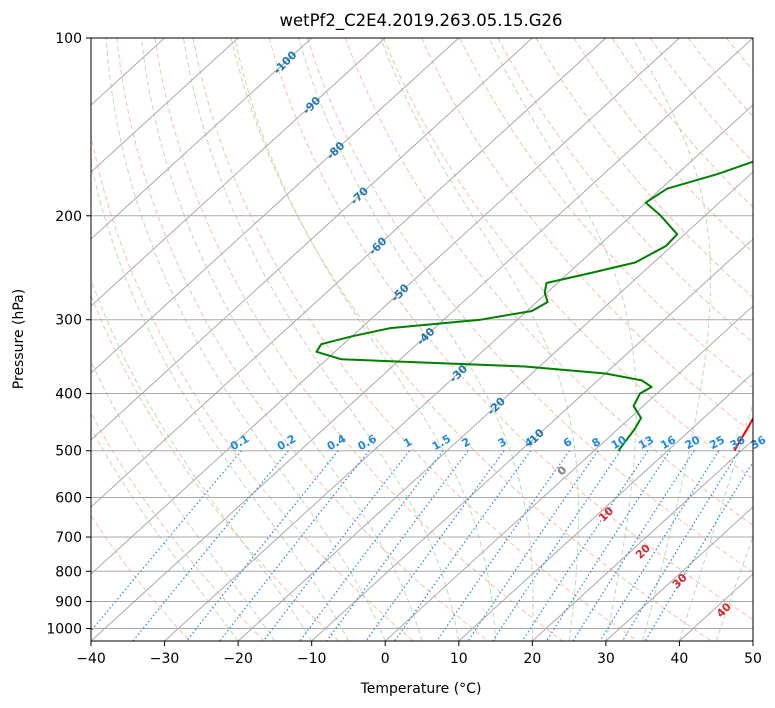 This screenshot has width=775, height=708. Describe the element at coordinates (68, 452) in the screenshot. I see `y-tick-label: 500` at that location.